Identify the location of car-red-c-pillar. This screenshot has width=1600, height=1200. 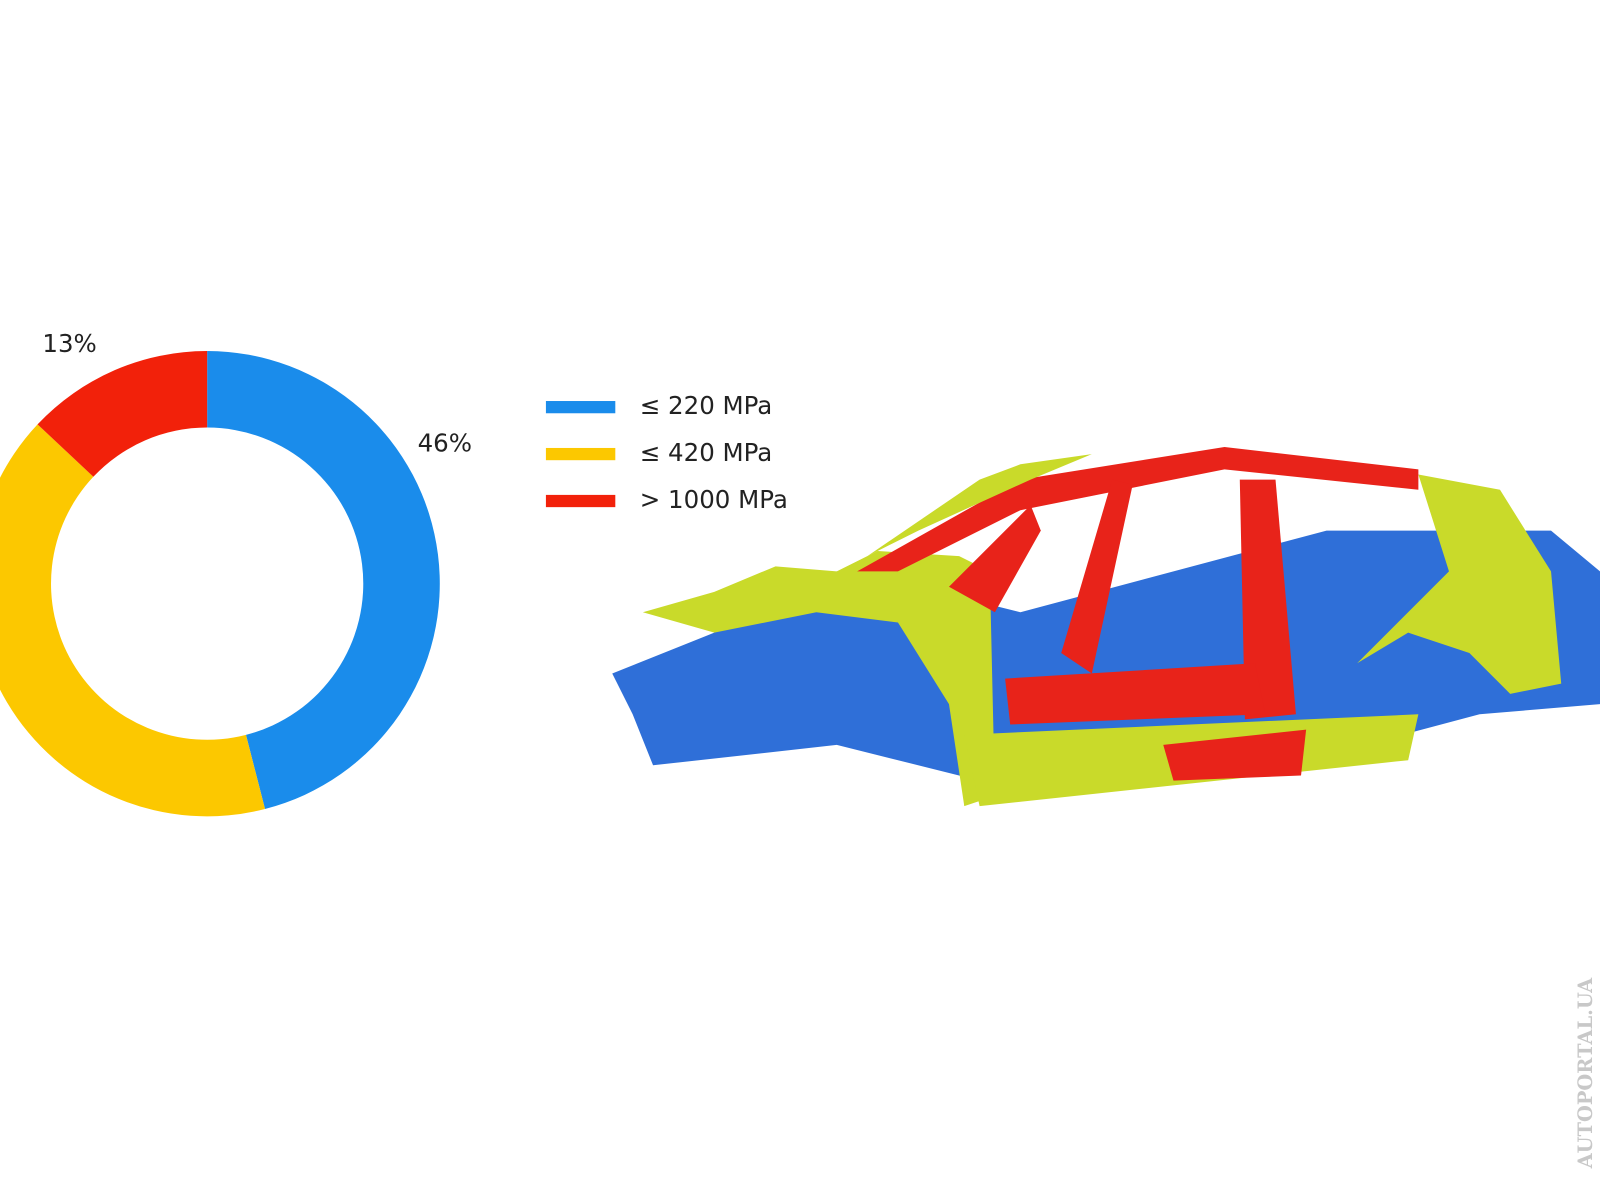
(1267, 599).